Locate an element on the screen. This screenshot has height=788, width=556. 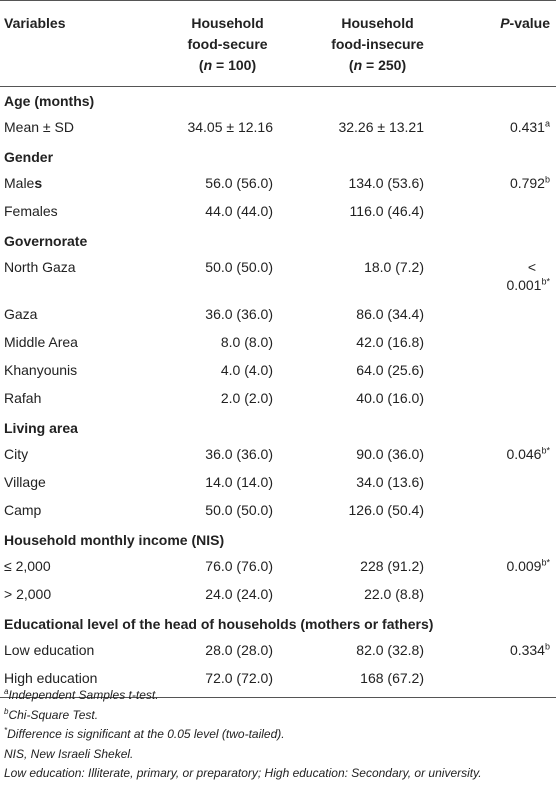
section-label: Living area is located at coordinates (41, 428).